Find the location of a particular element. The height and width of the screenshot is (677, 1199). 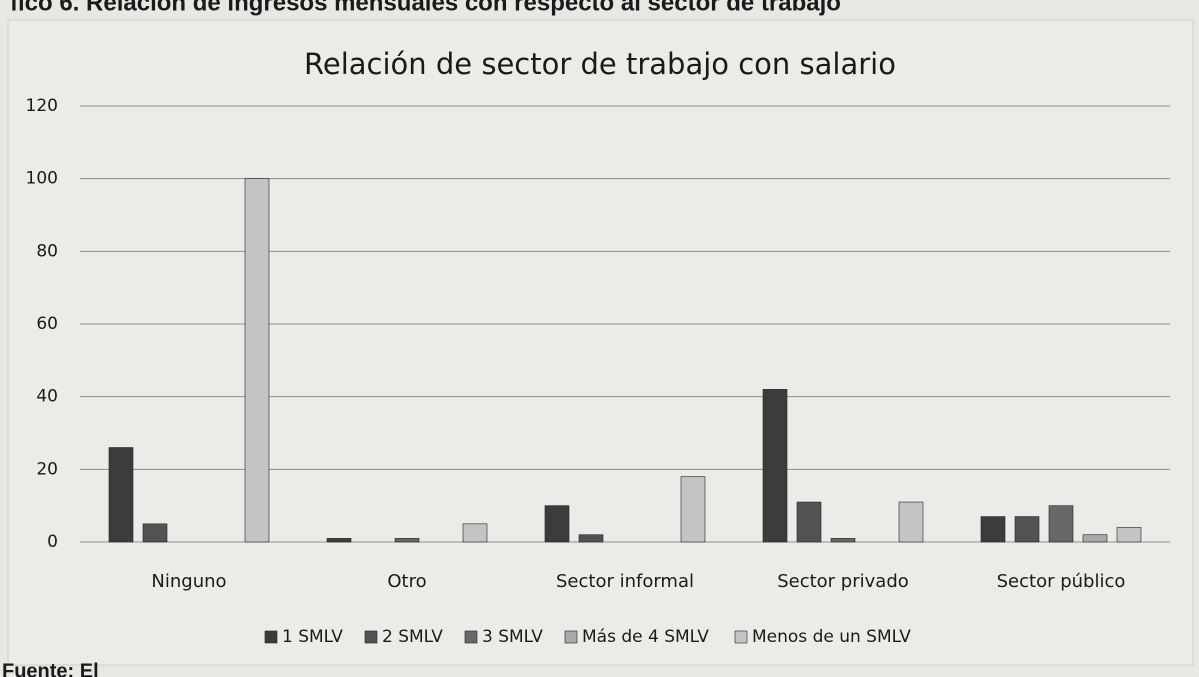

y-tick-label: 120 is located at coordinates (42, 106).